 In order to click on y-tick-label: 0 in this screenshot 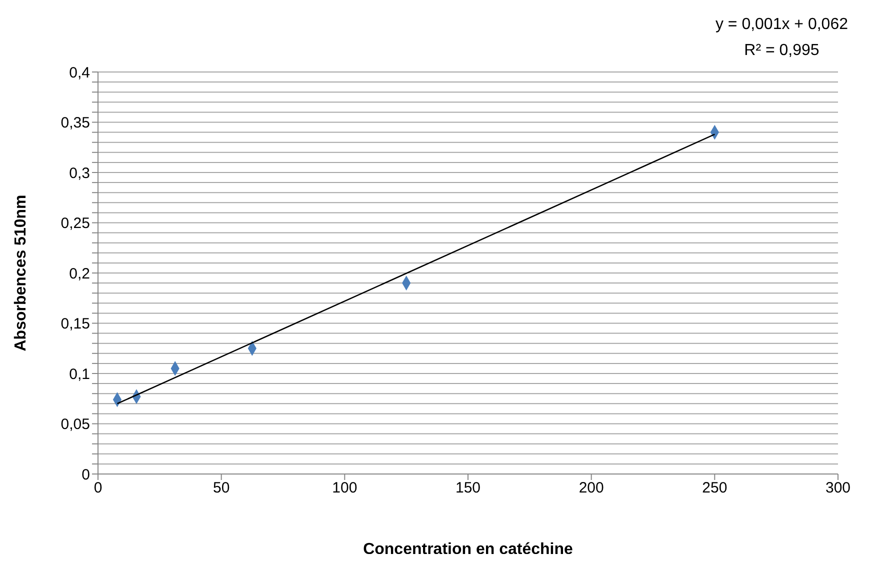, I will do `click(86, 475)`.